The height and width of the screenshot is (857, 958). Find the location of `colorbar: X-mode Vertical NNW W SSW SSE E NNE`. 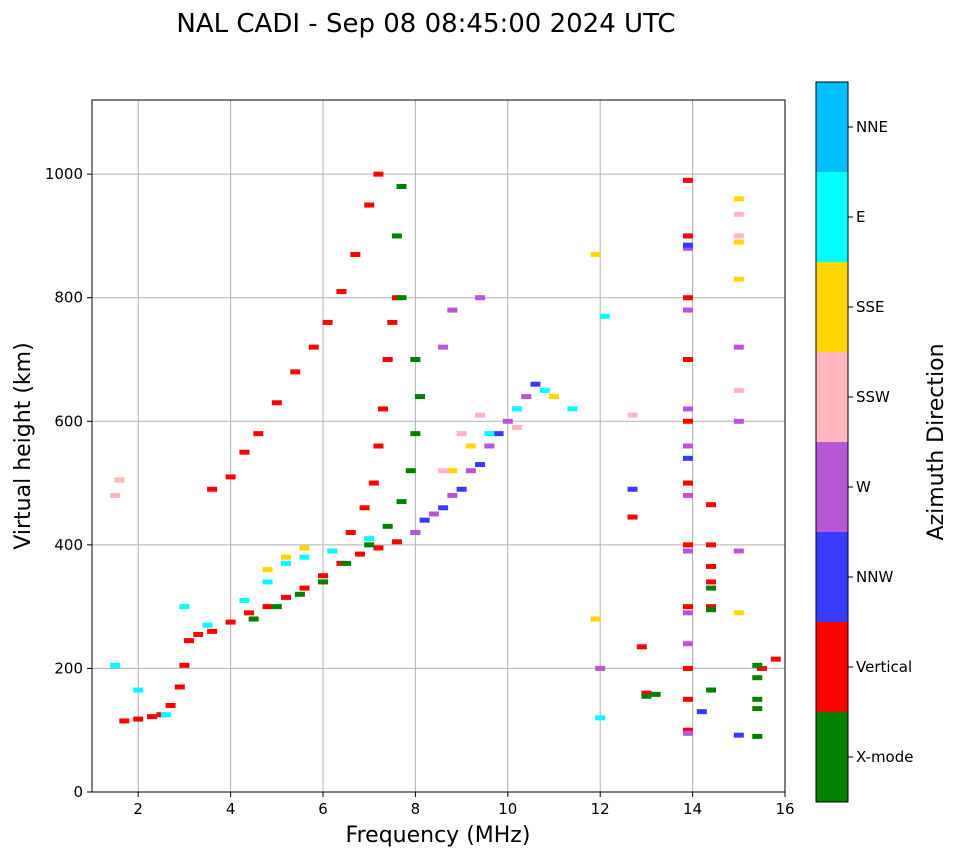

colorbar: X-mode Vertical NNW W SSW SSE E NNE is located at coordinates (864, 442).